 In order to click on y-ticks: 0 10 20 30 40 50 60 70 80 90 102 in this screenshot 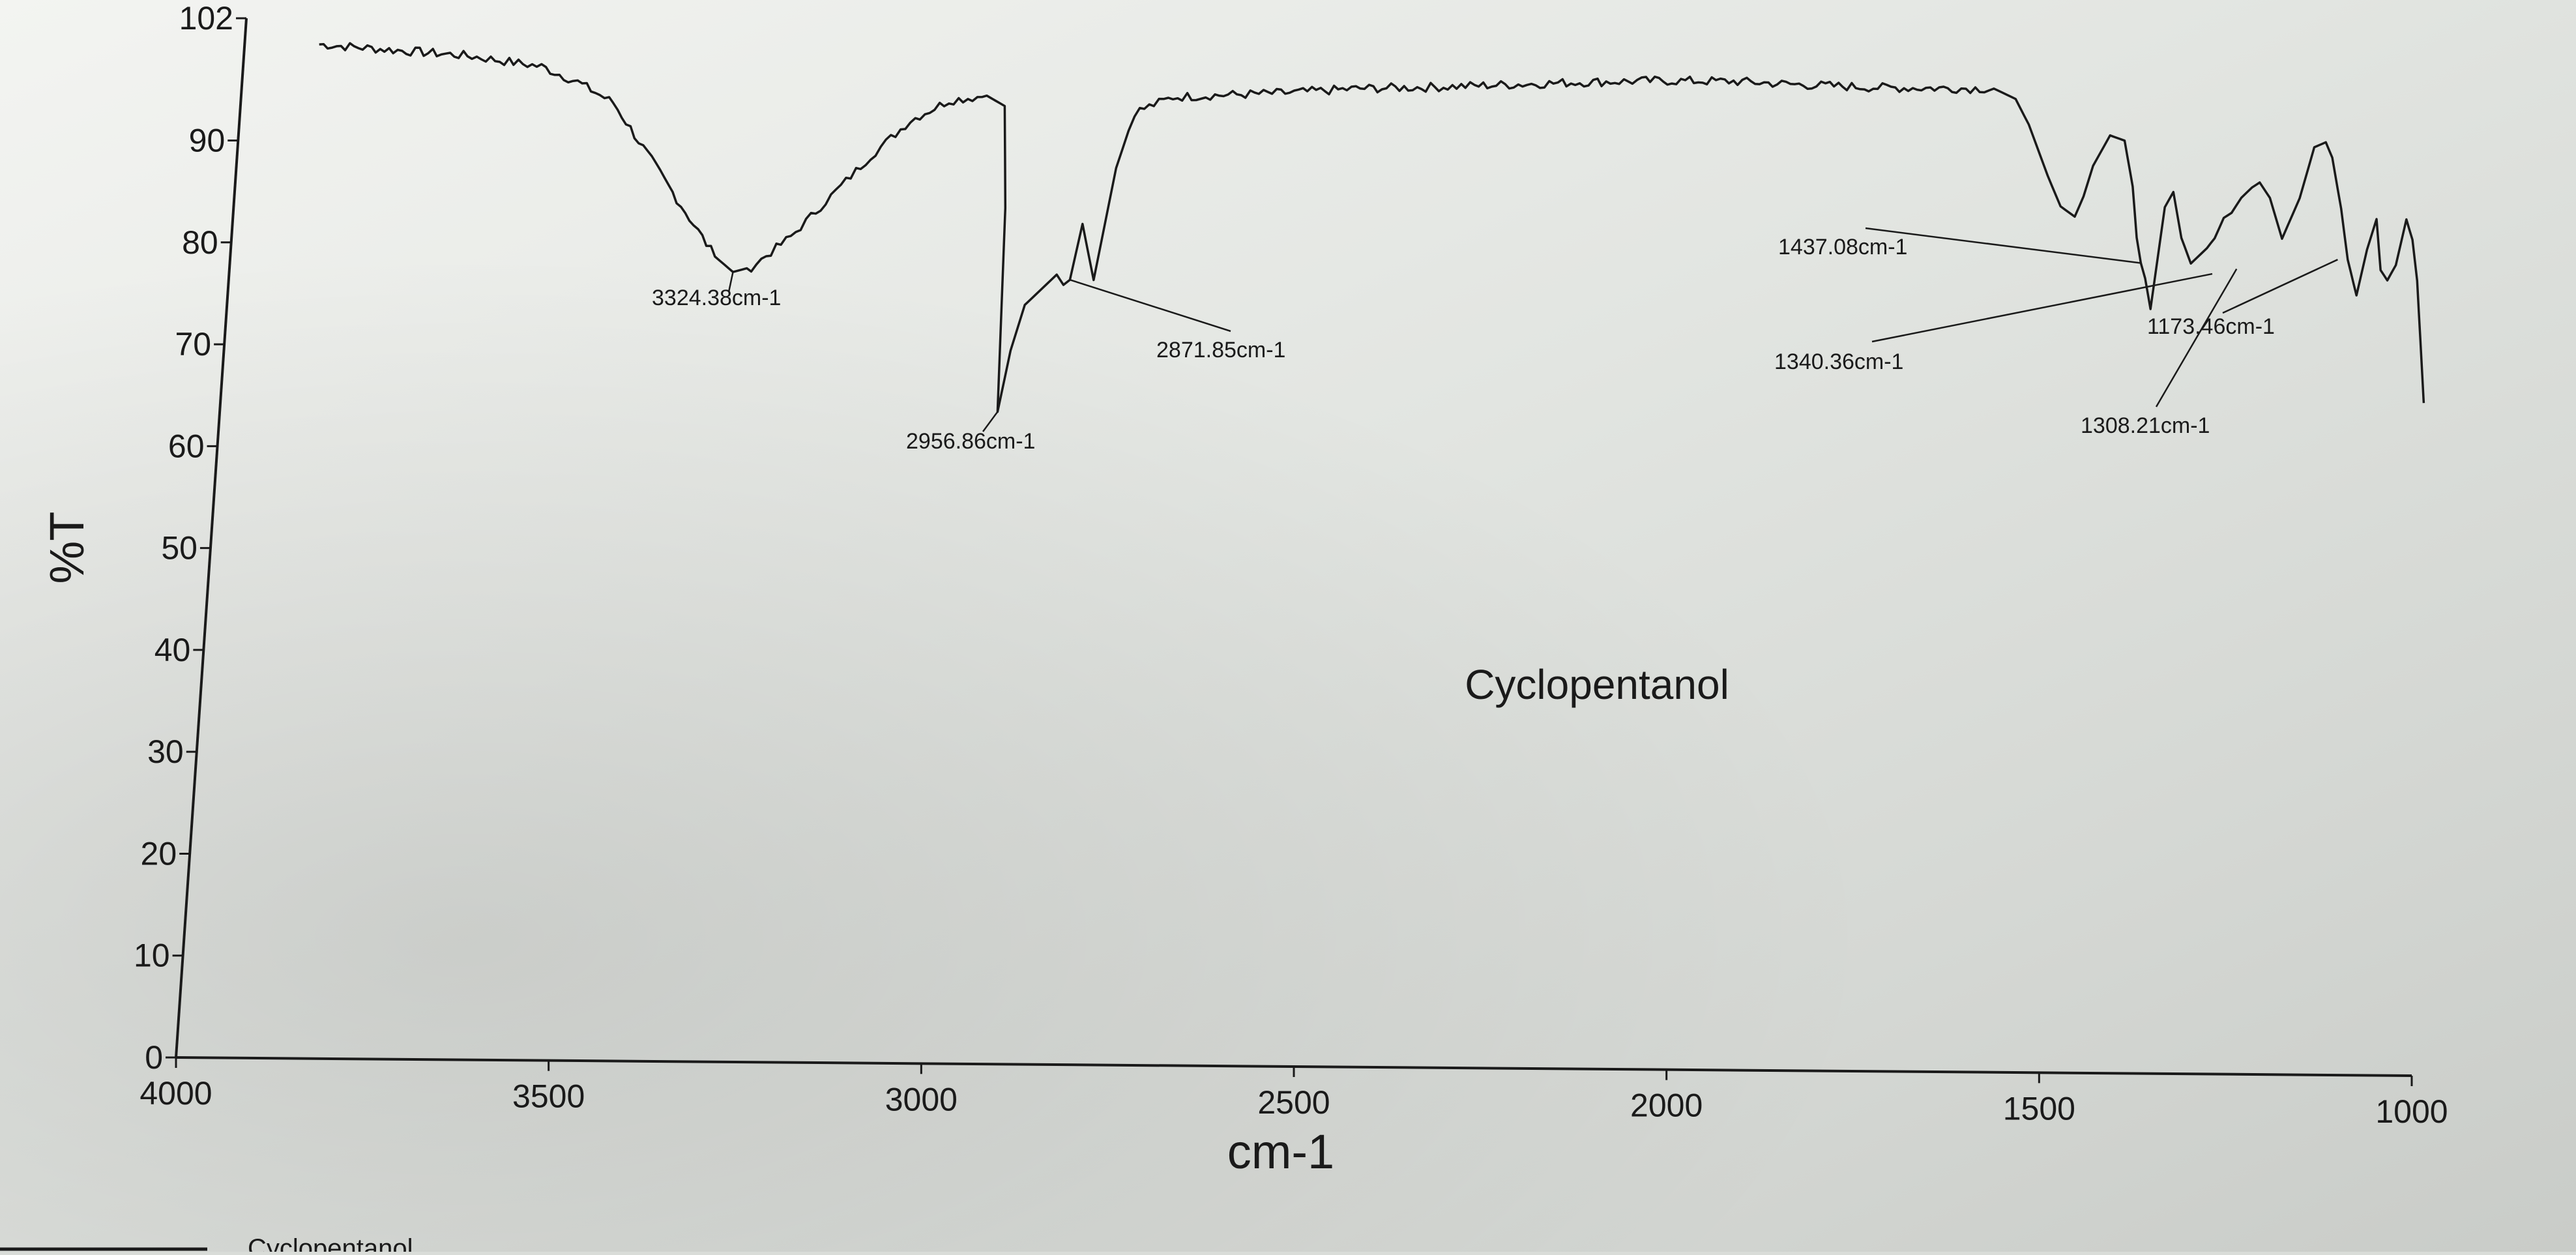, I will do `click(190, 538)`.